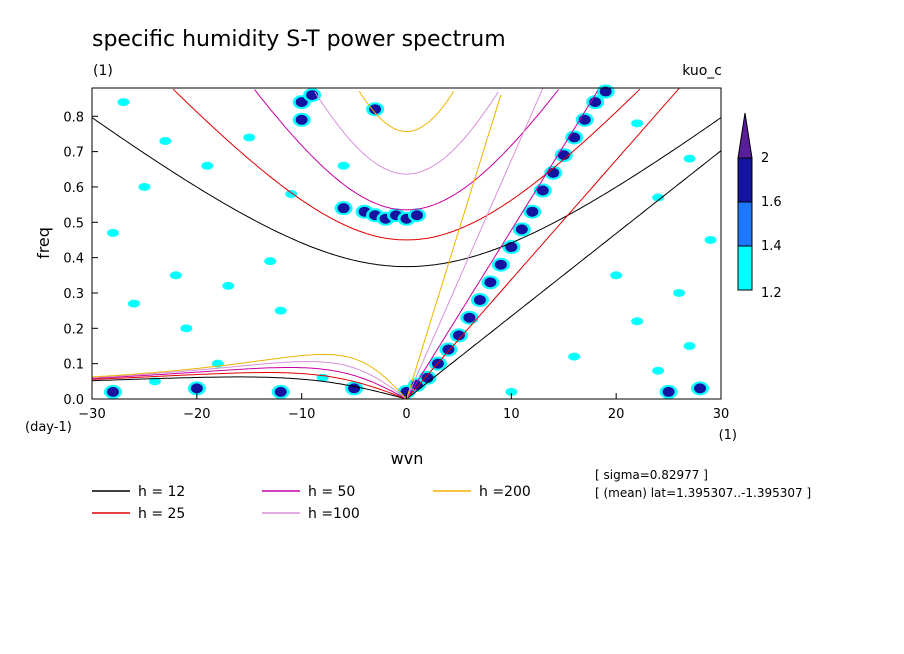 The height and width of the screenshot is (654, 904). I want to click on colorbar: 2 1.6 1.4 1.2, so click(759, 206).